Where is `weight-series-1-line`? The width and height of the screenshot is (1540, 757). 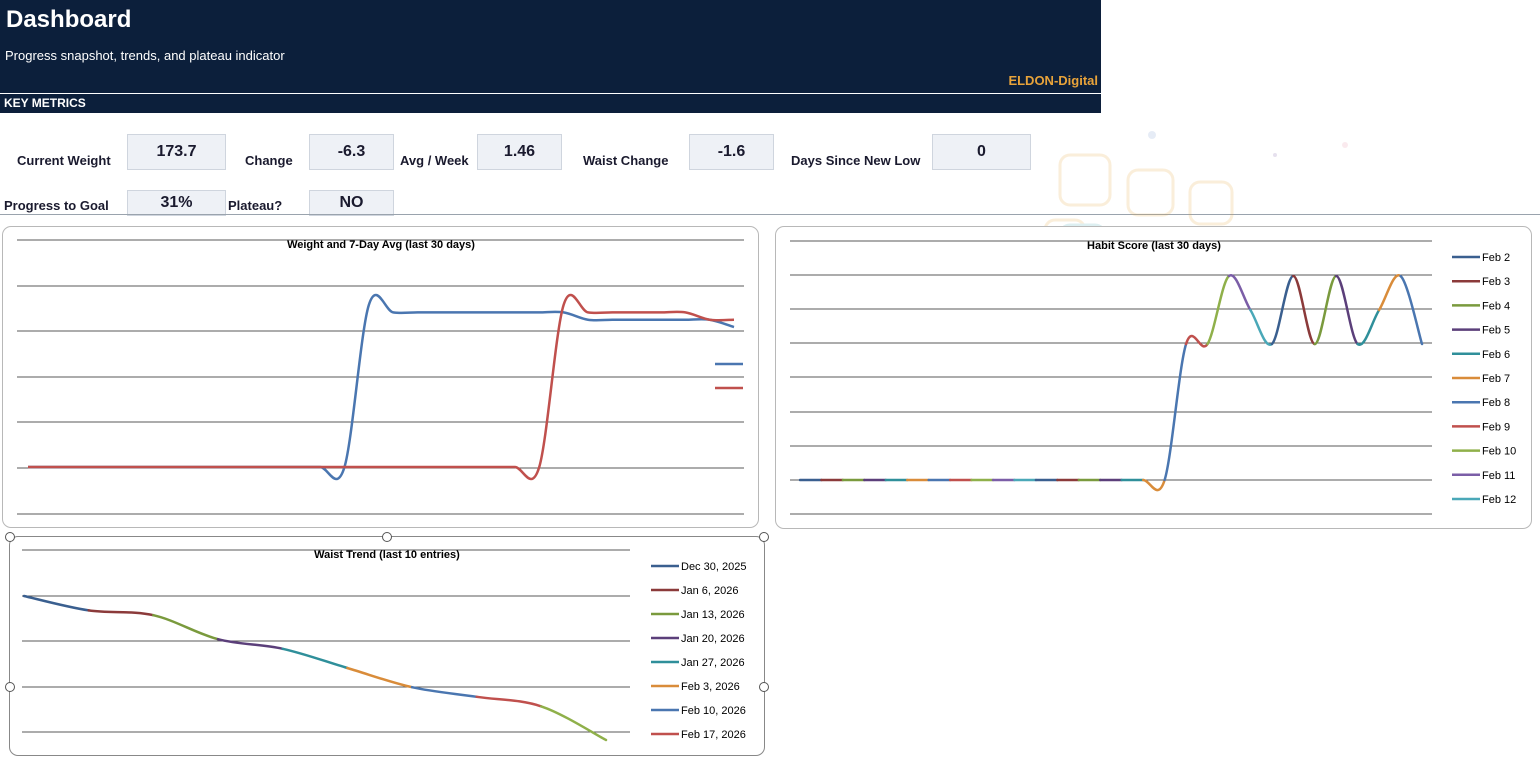
weight-series-1-line is located at coordinates (381, 387).